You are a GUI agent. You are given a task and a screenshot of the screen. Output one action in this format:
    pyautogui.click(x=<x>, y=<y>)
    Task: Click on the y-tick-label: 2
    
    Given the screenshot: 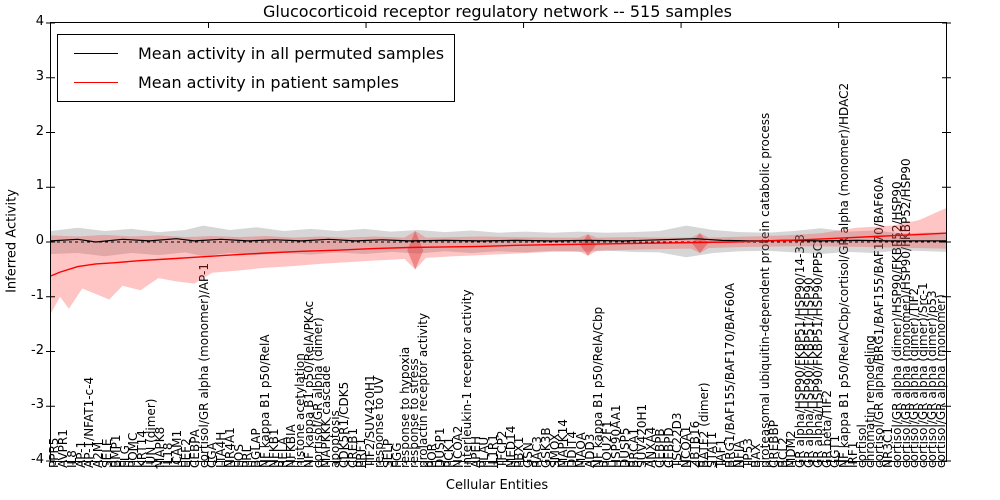 What is the action you would take?
    pyautogui.click(x=39, y=131)
    